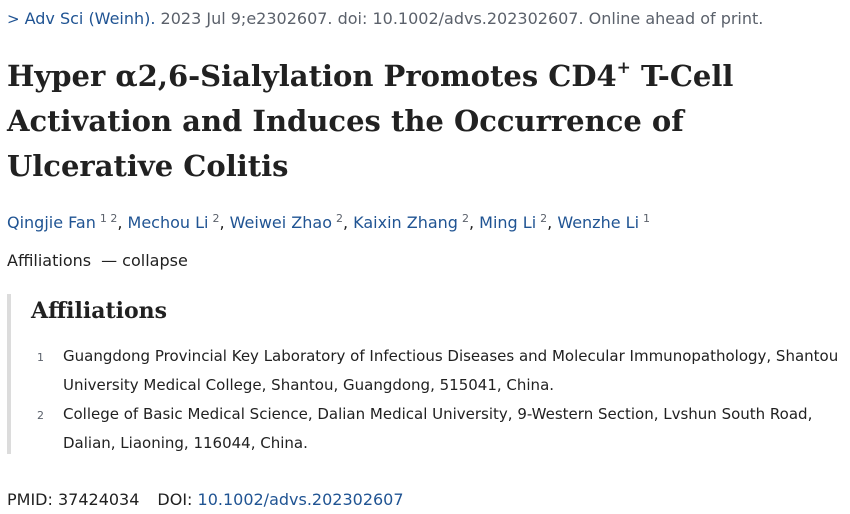  Describe the element at coordinates (51, 222) in the screenshot. I see `author-name-link: Qingjie Fan` at that location.